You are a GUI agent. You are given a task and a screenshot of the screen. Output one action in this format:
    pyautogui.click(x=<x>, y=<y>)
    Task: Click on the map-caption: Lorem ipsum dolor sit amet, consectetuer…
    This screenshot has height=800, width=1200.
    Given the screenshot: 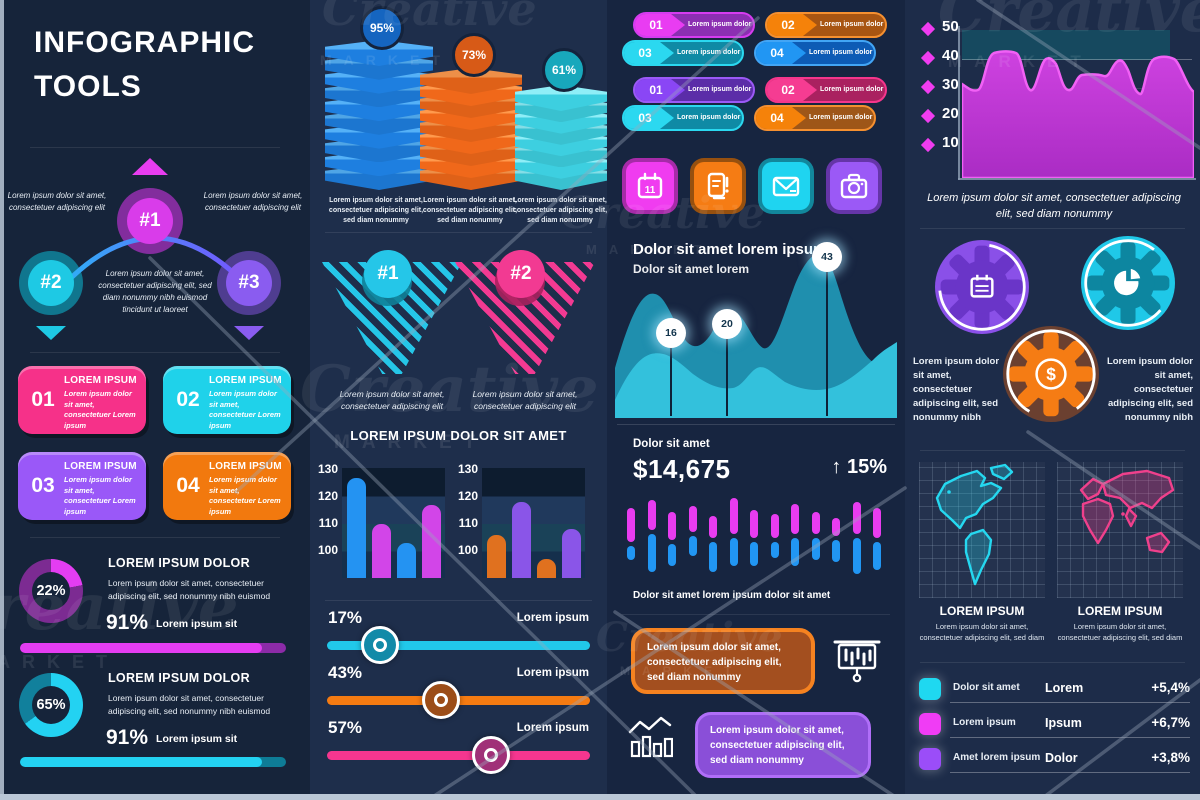 What is the action you would take?
    pyautogui.click(x=982, y=632)
    